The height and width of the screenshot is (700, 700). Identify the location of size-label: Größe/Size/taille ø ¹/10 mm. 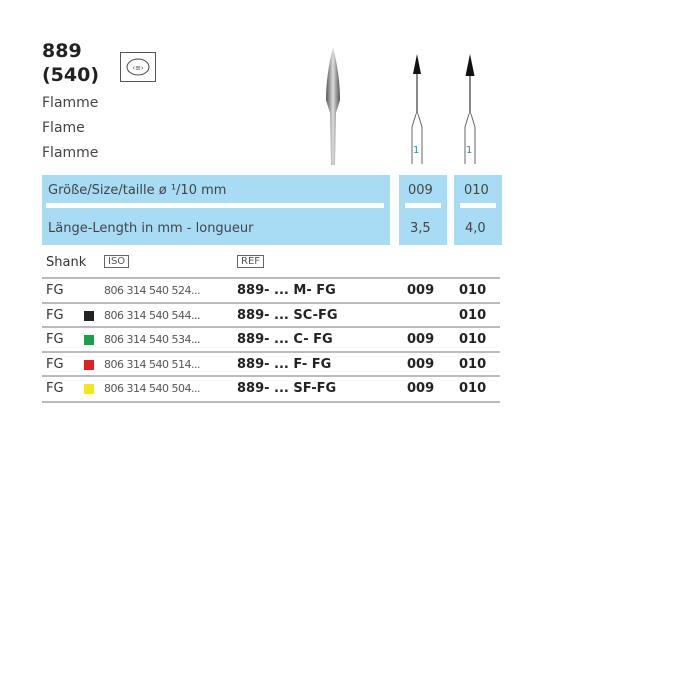
(137, 190).